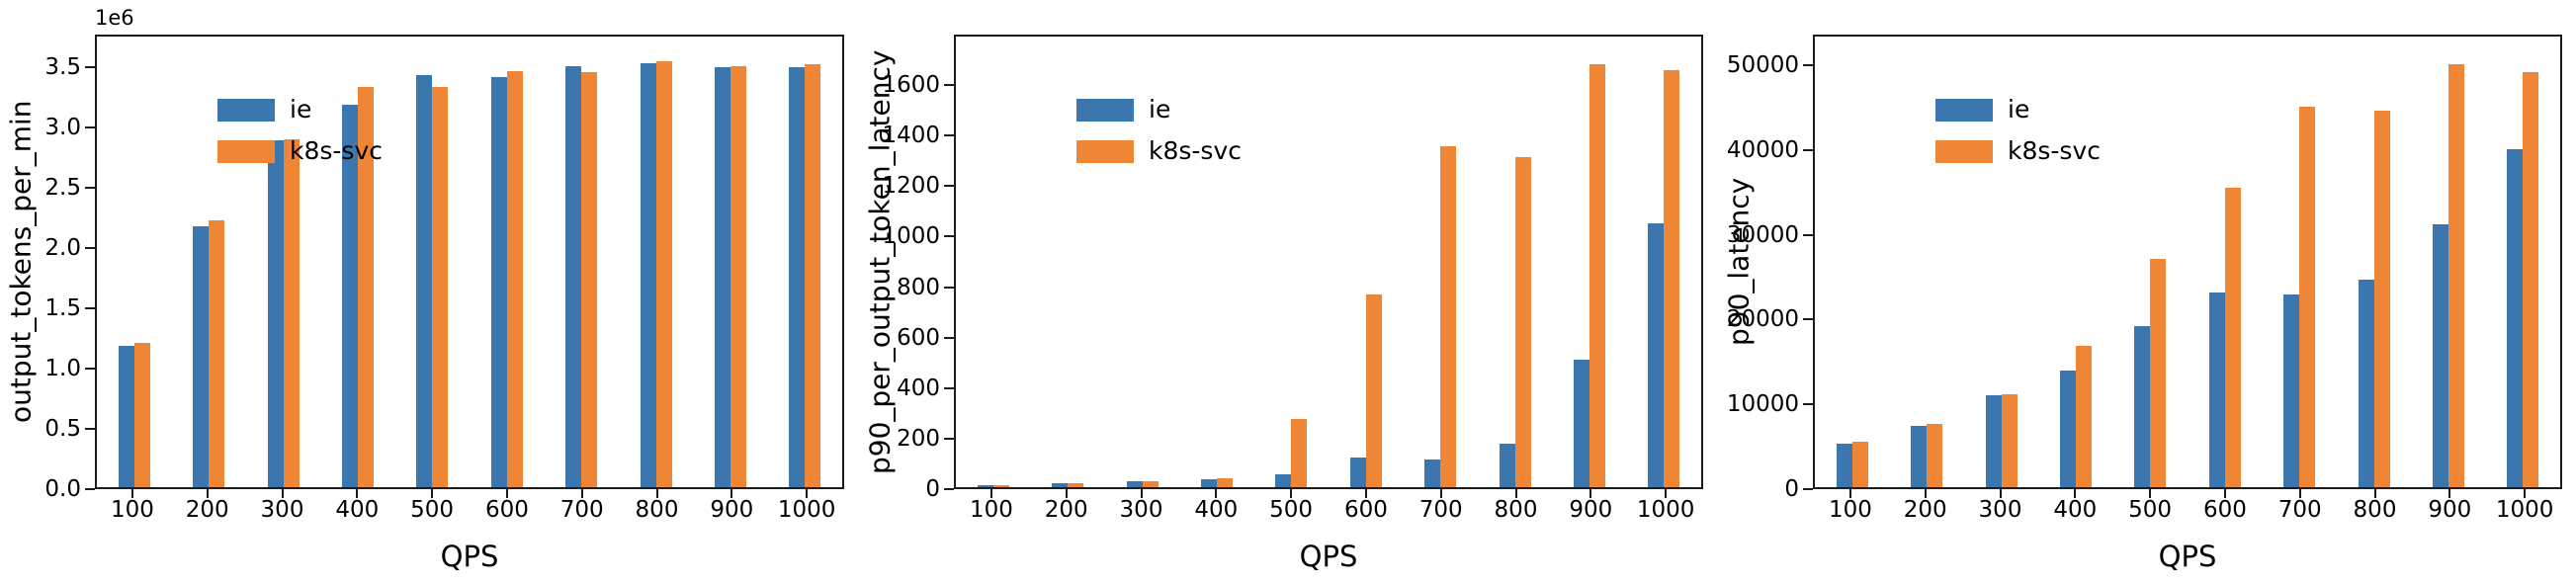 The height and width of the screenshot is (585, 2576). Describe the element at coordinates (880, 261) in the screenshot. I see `y-axis-label: p90_per_output_token_latency` at that location.